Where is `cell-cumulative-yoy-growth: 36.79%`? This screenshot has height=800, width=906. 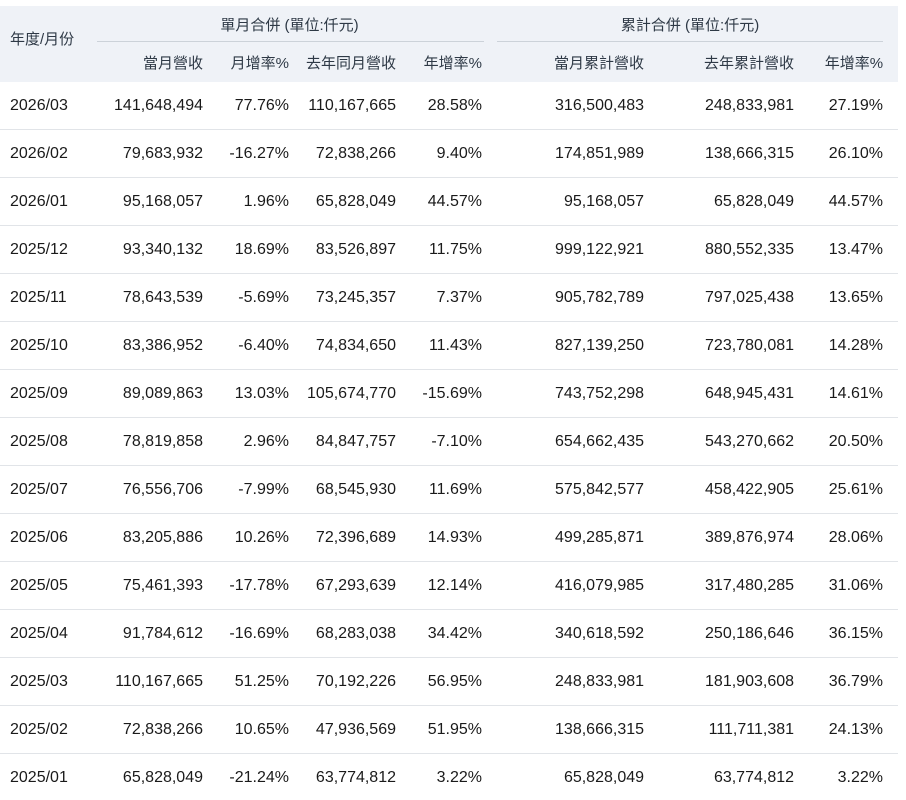 cell-cumulative-yoy-growth: 36.79% is located at coordinates (847, 681).